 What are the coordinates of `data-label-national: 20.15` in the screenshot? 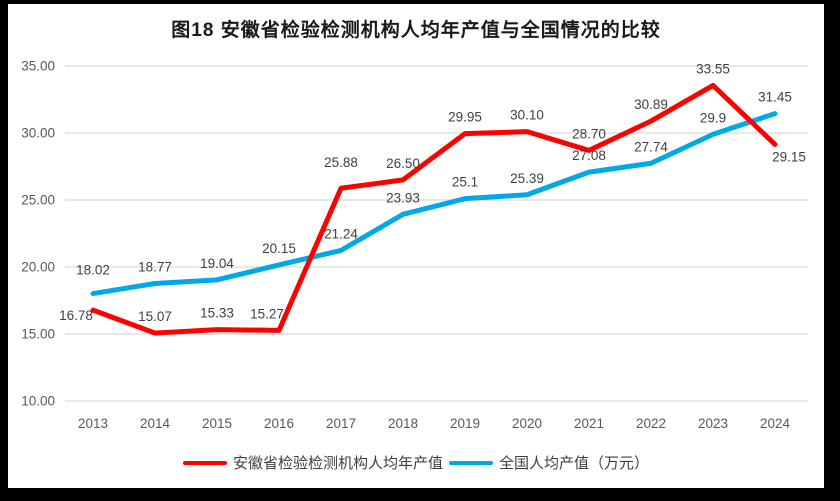 It's located at (279, 248).